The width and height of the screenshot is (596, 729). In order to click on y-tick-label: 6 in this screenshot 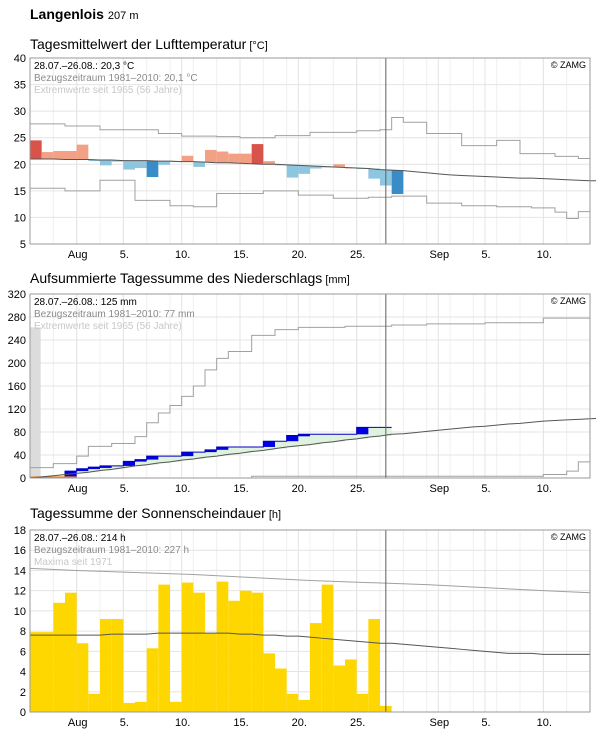, I will do `click(23, 652)`.